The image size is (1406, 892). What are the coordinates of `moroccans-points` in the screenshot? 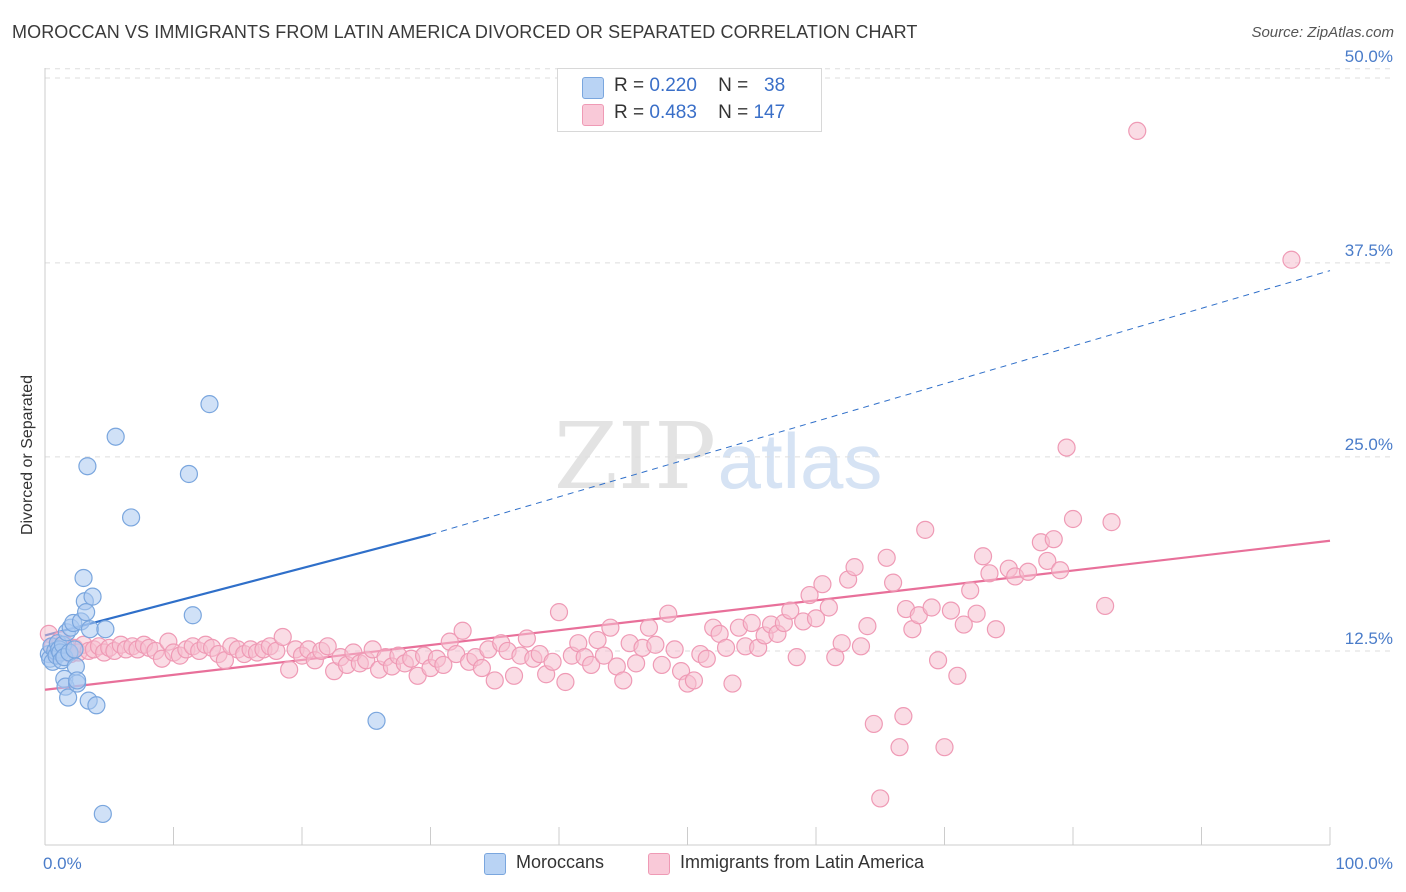 It's located at (212, 609).